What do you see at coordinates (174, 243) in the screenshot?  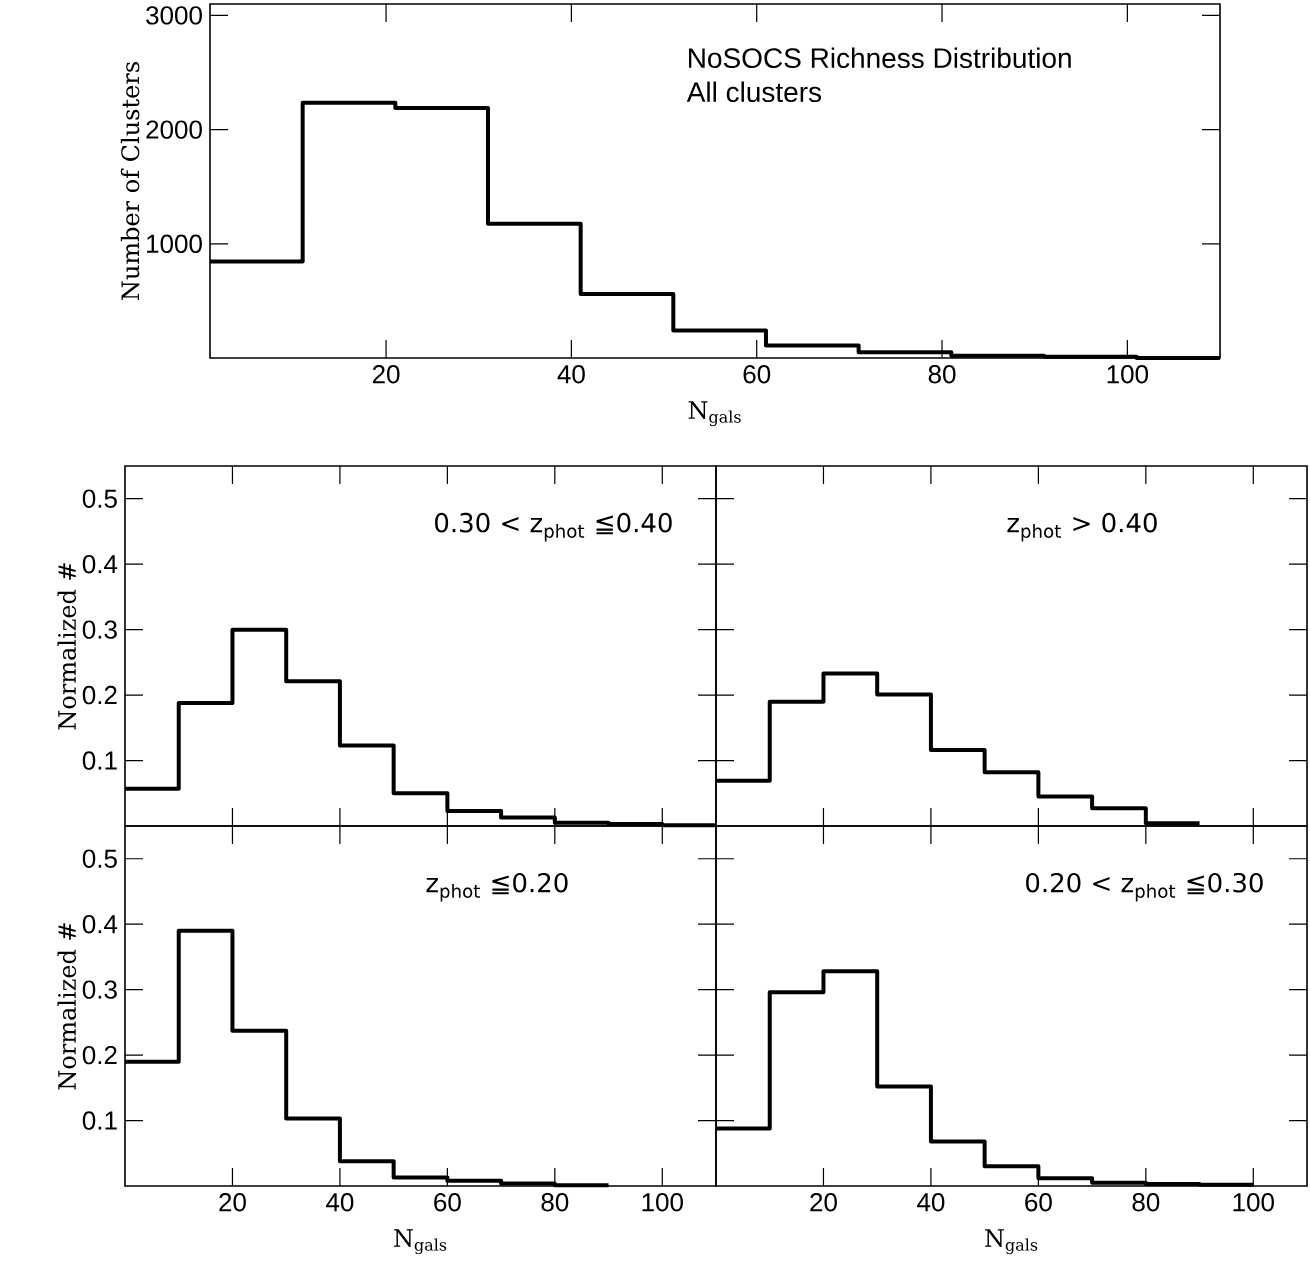 I see `y-tick-label: 1000` at bounding box center [174, 243].